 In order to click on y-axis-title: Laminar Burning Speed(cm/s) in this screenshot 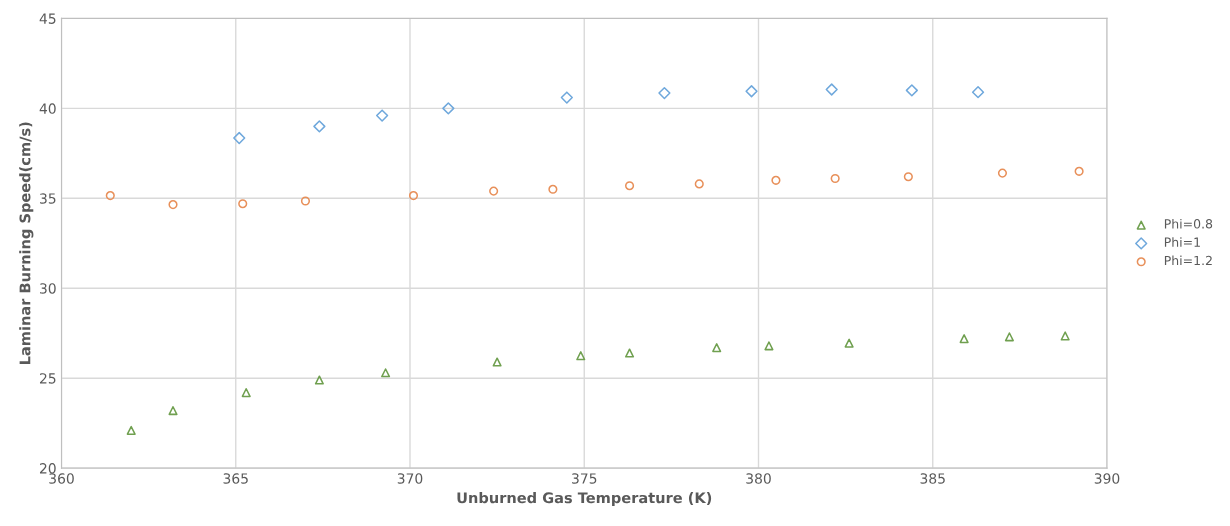, I will do `click(26, 243)`.